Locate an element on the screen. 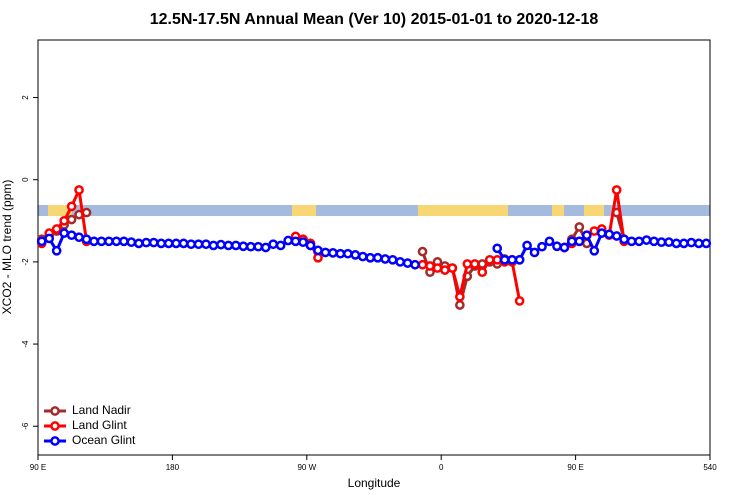 The width and height of the screenshot is (750, 500). y-tick-label: 0 is located at coordinates (25, 179).